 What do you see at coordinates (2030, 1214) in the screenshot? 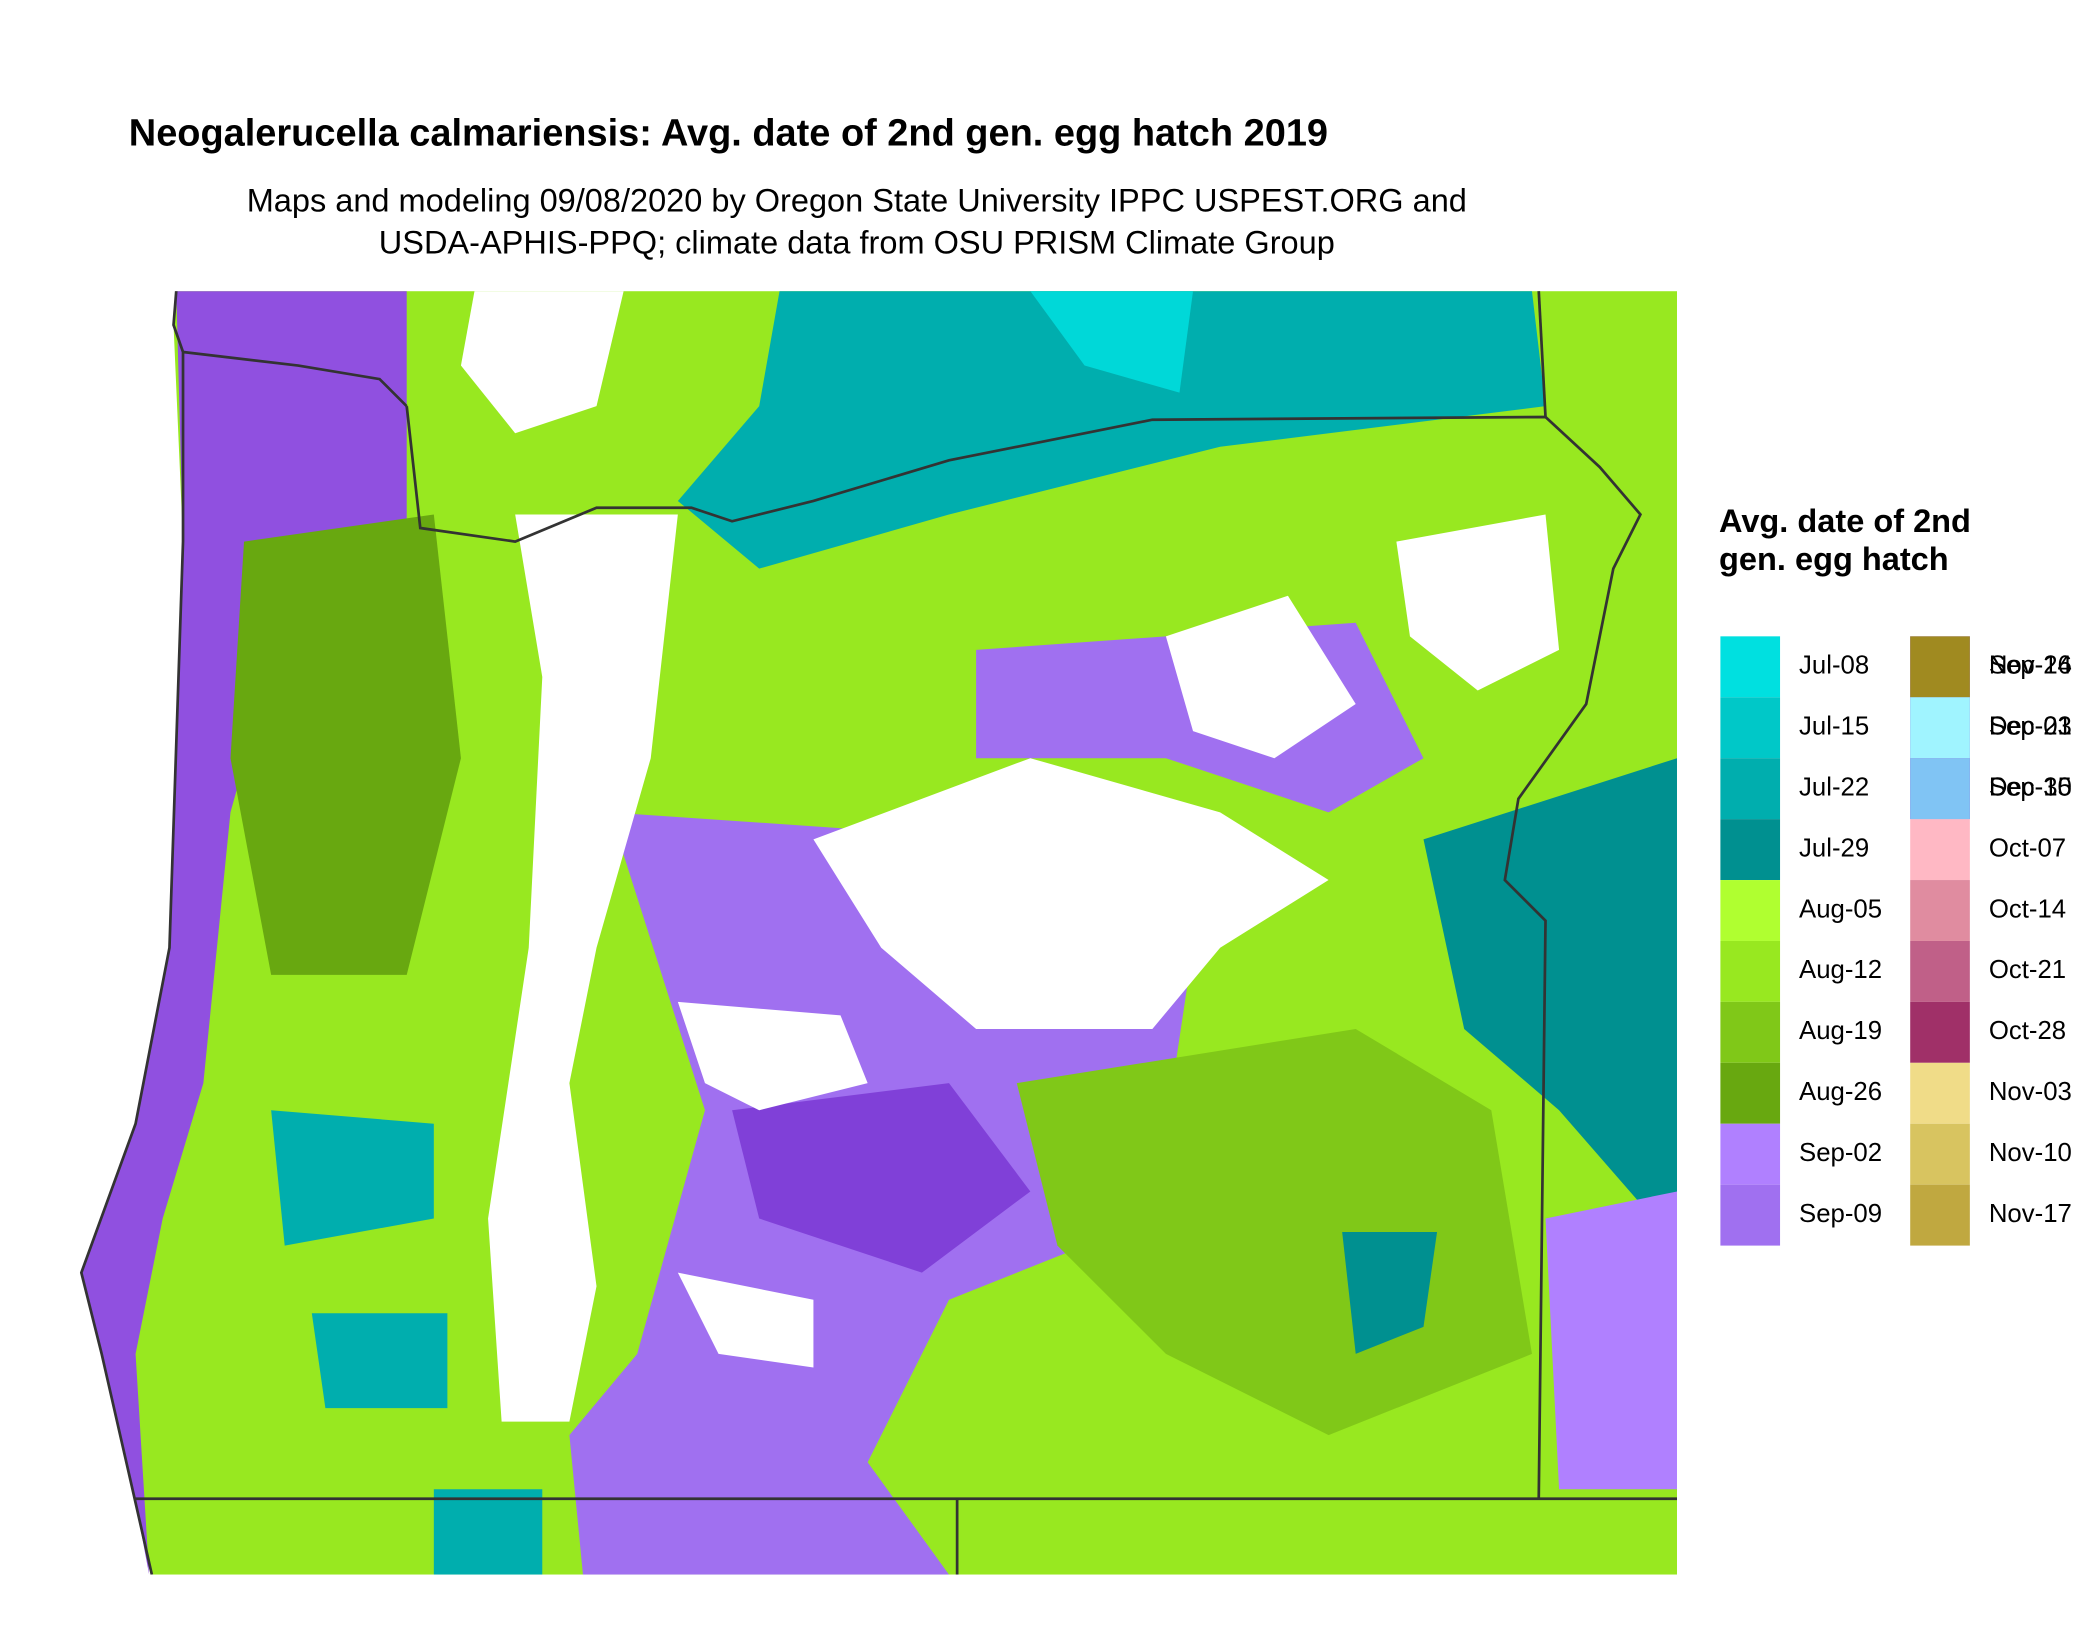
I see `legend-label: Nov-17` at bounding box center [2030, 1214].